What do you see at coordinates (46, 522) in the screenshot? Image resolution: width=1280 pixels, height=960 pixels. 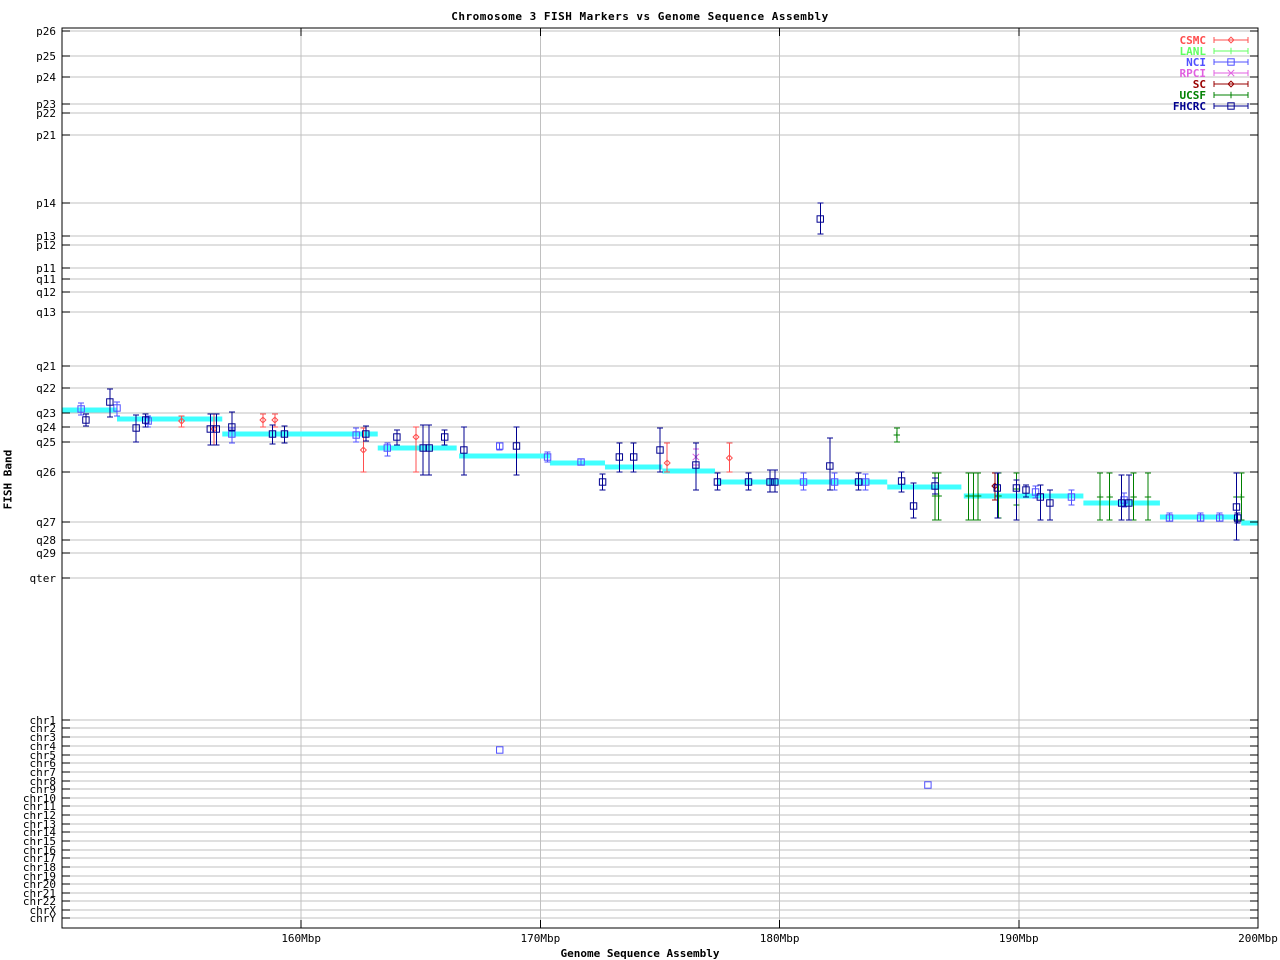 I see `y-tick-label: q27` at bounding box center [46, 522].